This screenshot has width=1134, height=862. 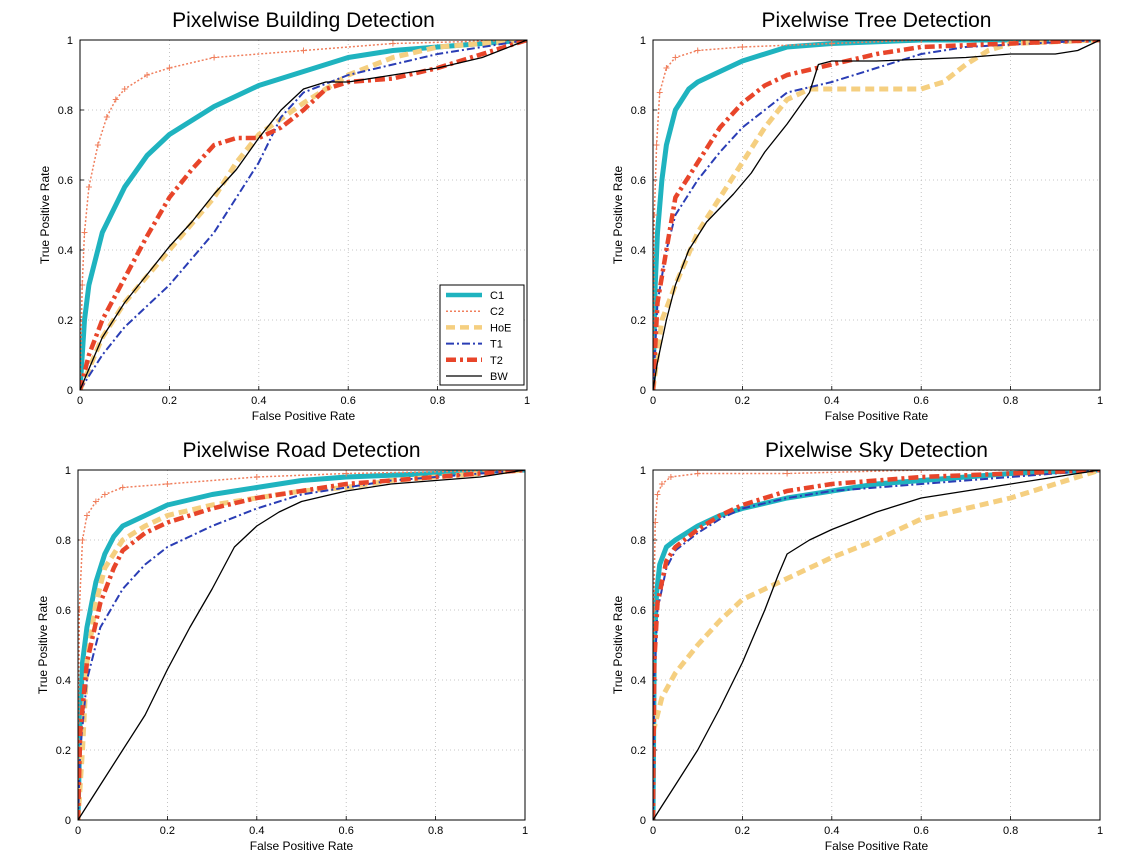 What do you see at coordinates (876, 602) in the screenshot?
I see `series-line-hoe` at bounding box center [876, 602].